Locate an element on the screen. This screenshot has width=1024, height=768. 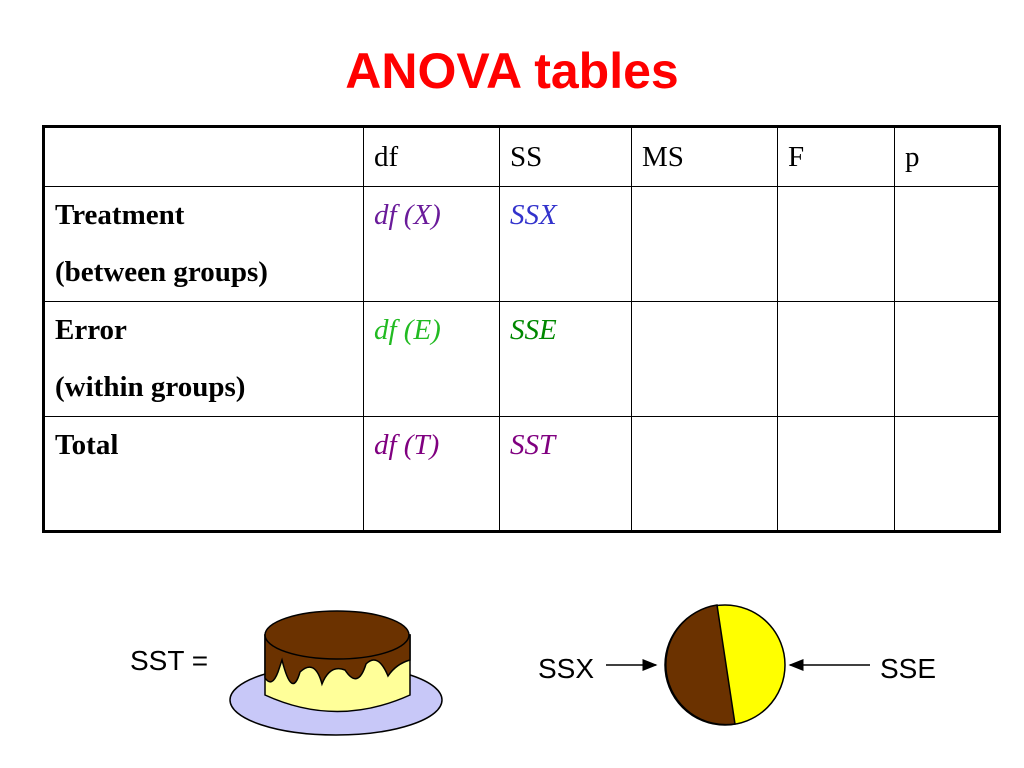
header-cell: p is located at coordinates (947, 156).